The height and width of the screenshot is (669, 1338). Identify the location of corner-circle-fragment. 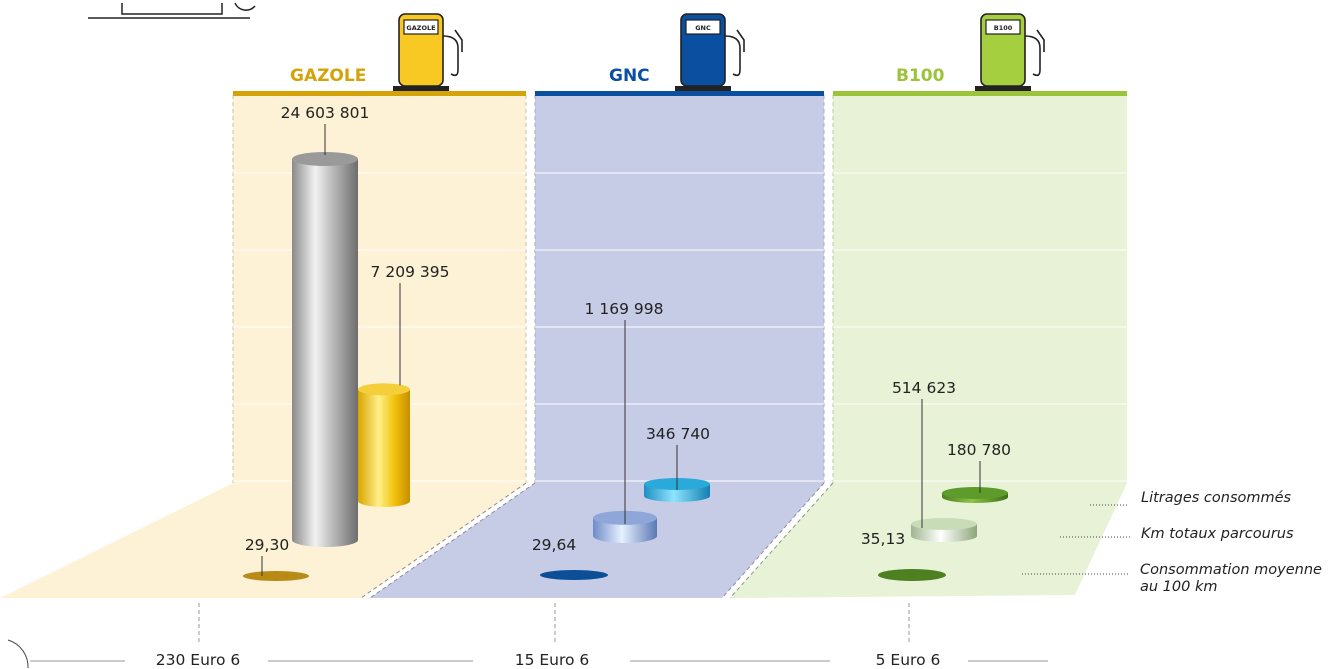
(18, 653).